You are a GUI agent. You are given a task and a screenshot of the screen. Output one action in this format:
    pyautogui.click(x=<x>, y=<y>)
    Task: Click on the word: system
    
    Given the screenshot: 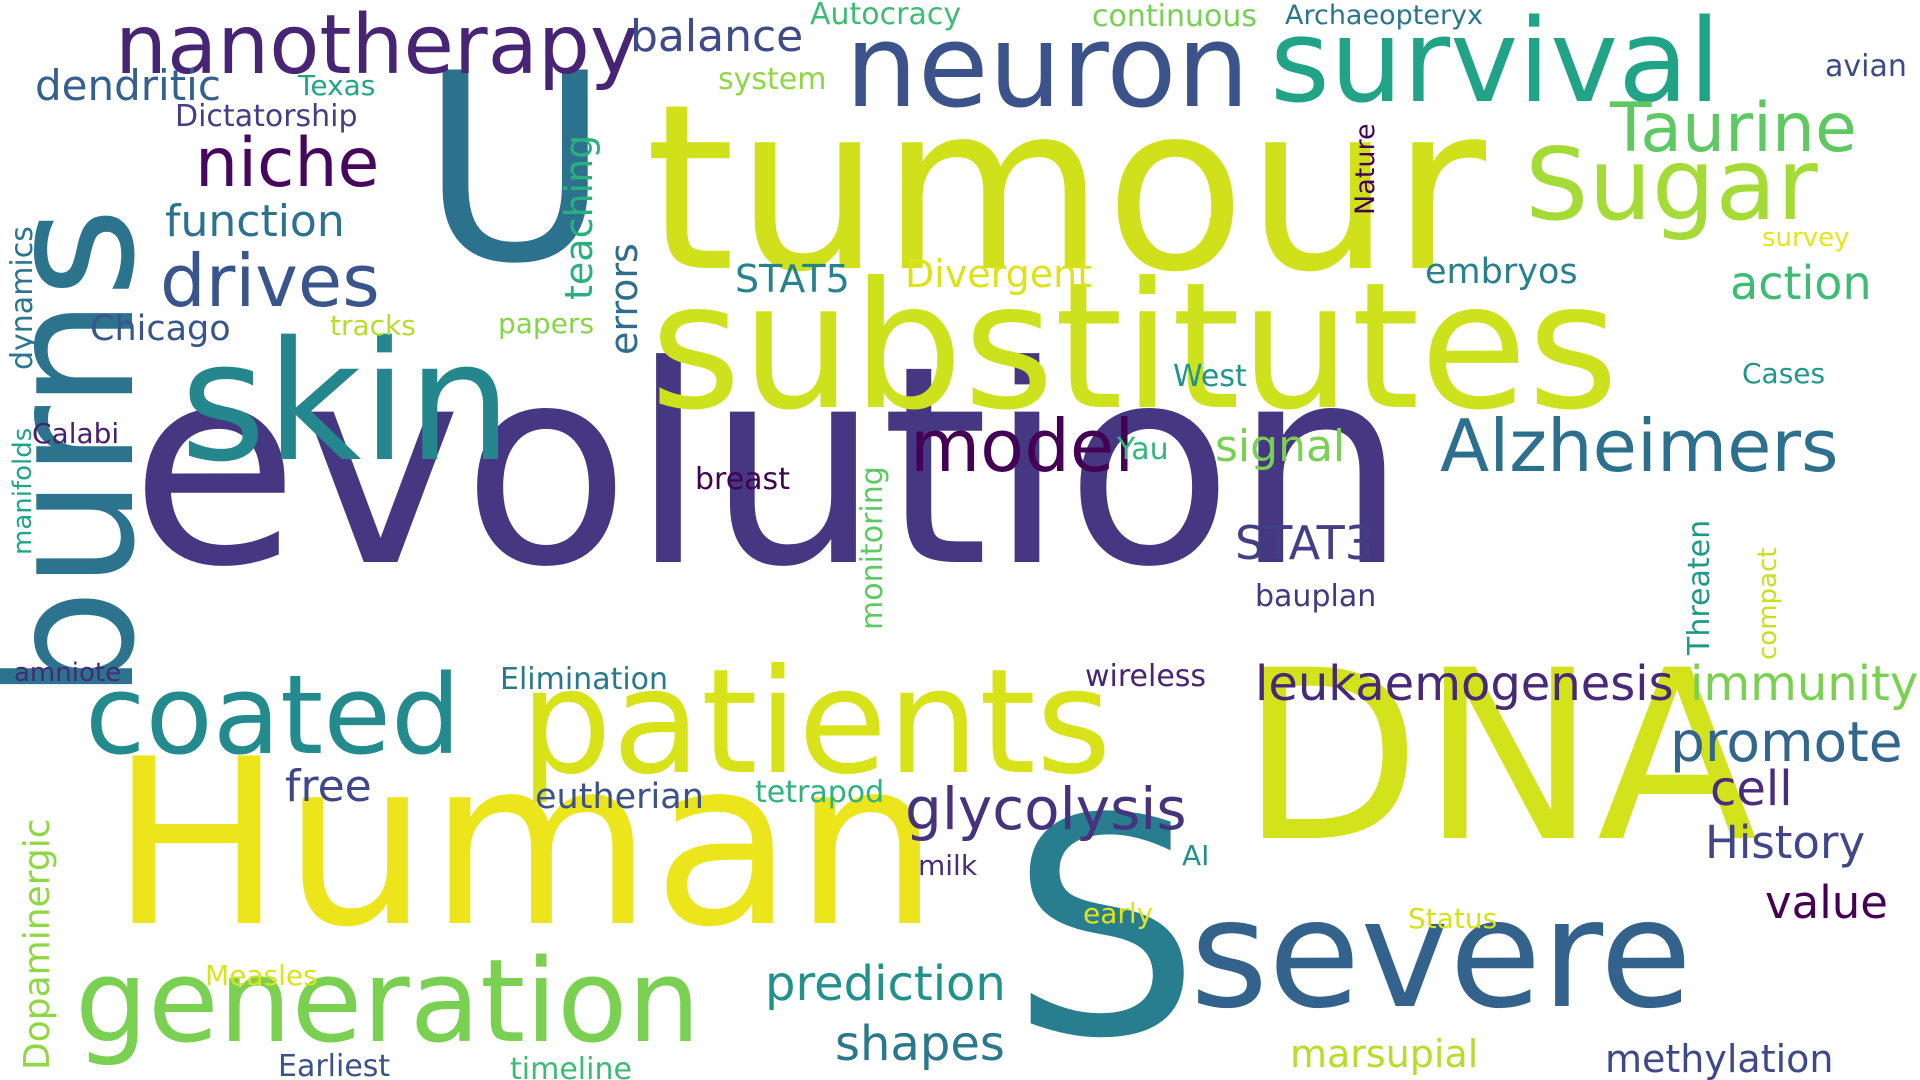 What is the action you would take?
    pyautogui.click(x=772, y=79)
    